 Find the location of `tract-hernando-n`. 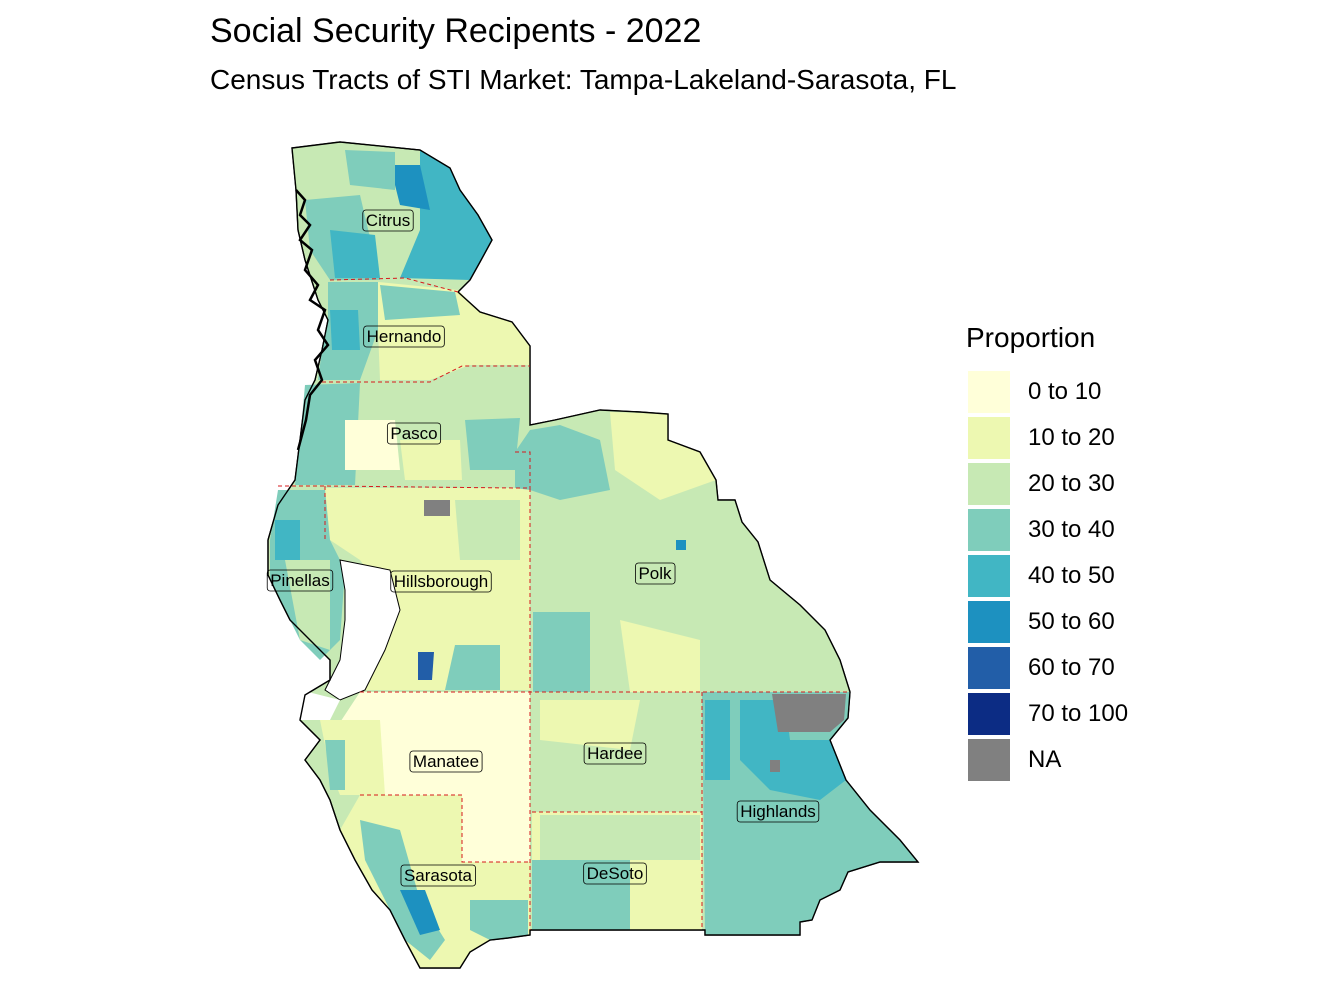

tract-hernando-n is located at coordinates (420, 302).